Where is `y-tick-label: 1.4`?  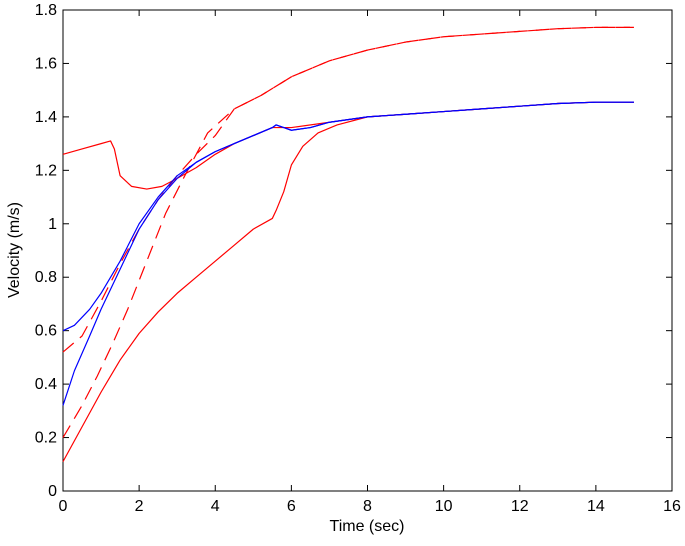
y-tick-label: 1.4 is located at coordinates (46, 117).